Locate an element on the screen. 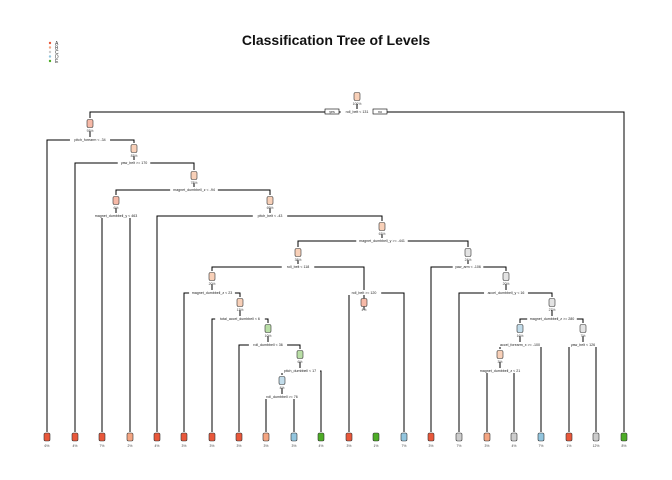 The height and width of the screenshot is (480, 672). split-bg-n16 is located at coordinates (268, 344).